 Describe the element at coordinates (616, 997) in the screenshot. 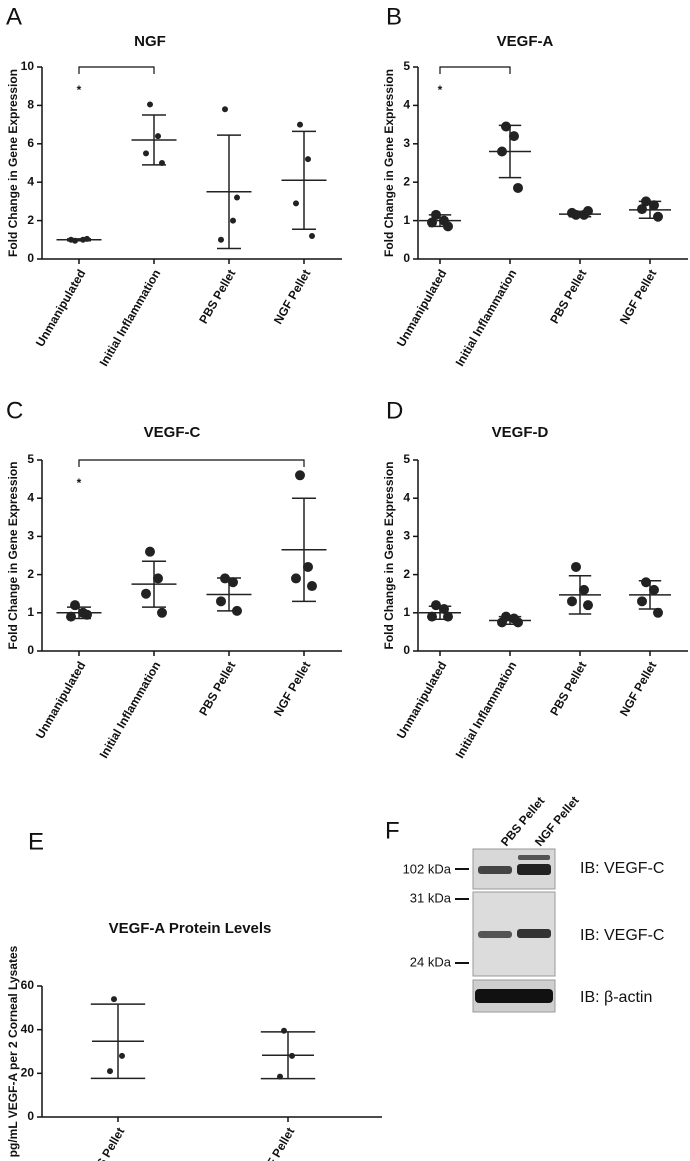

I see `antibody-label: IB: β-actin` at that location.